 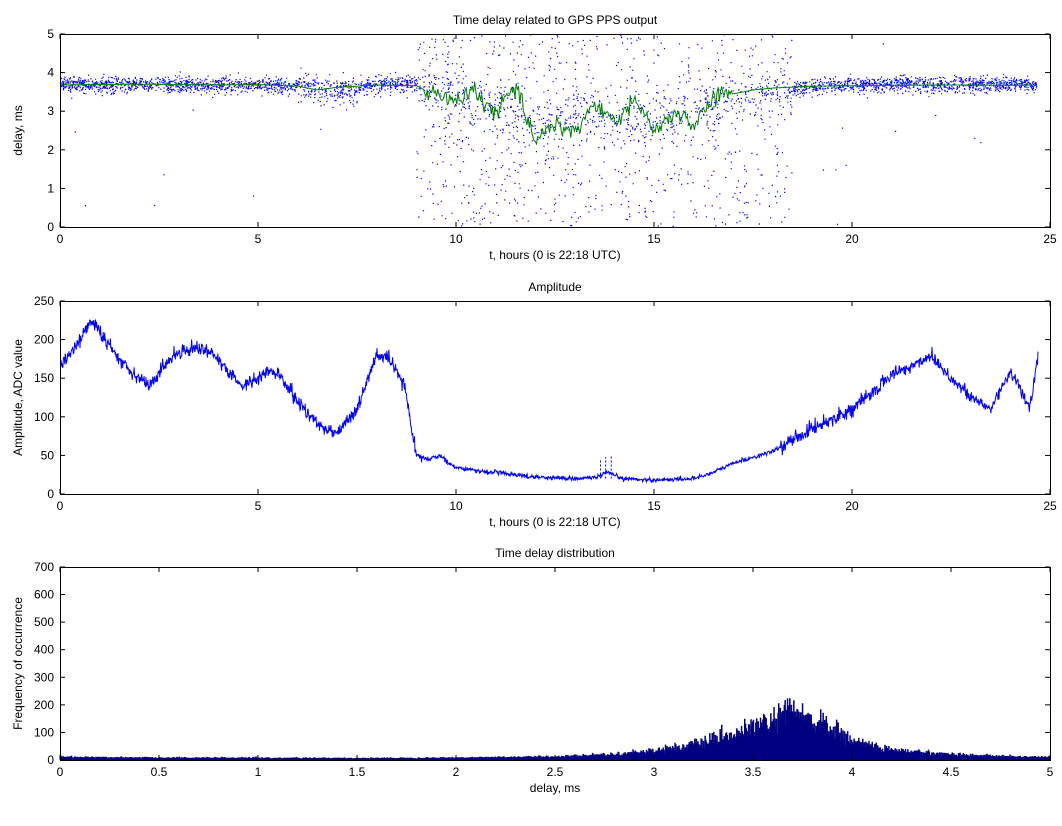 What do you see at coordinates (44, 301) in the screenshot?
I see `y-tick-label: 250` at bounding box center [44, 301].